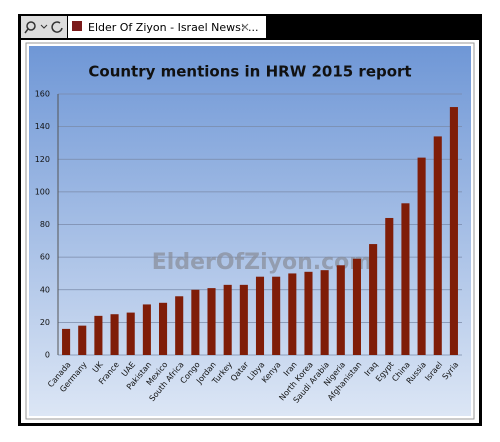  Describe the element at coordinates (42, 94) in the screenshot. I see `y-tick-label: 160` at that location.